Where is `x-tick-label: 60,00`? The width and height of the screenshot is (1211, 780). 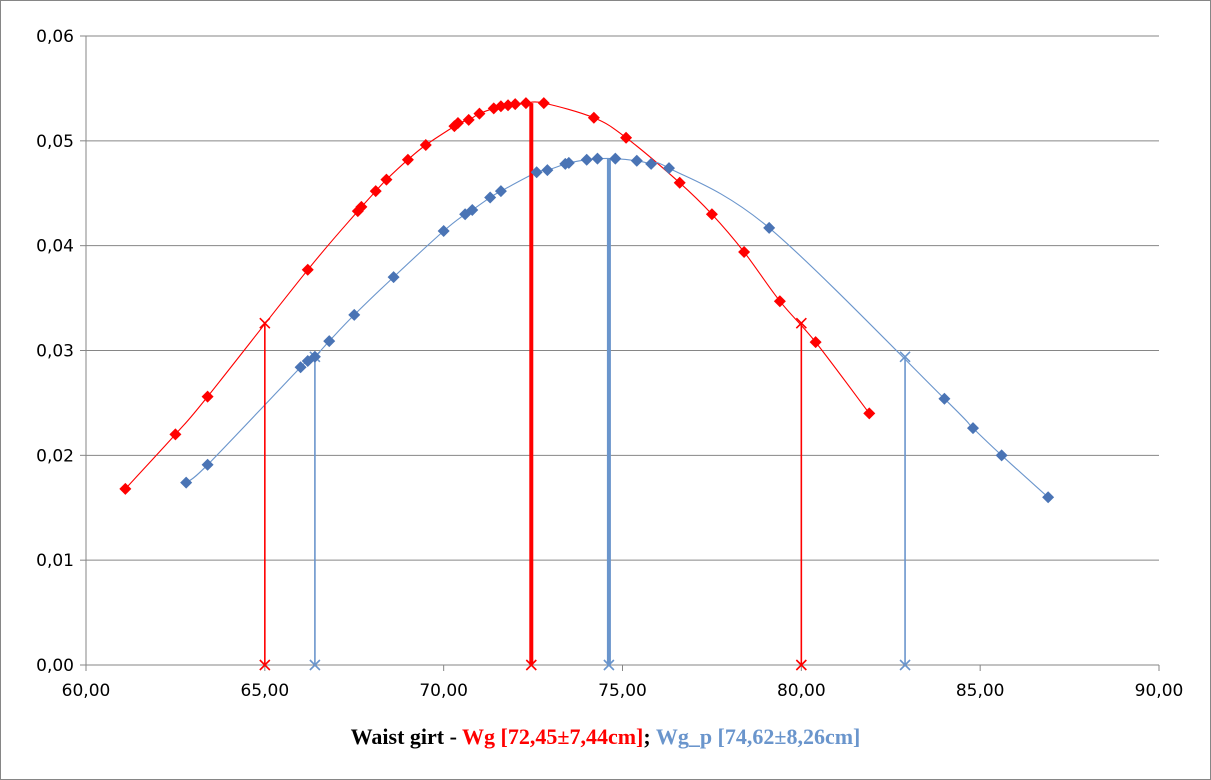
x-tick-label: 60,00 is located at coordinates (86, 691).